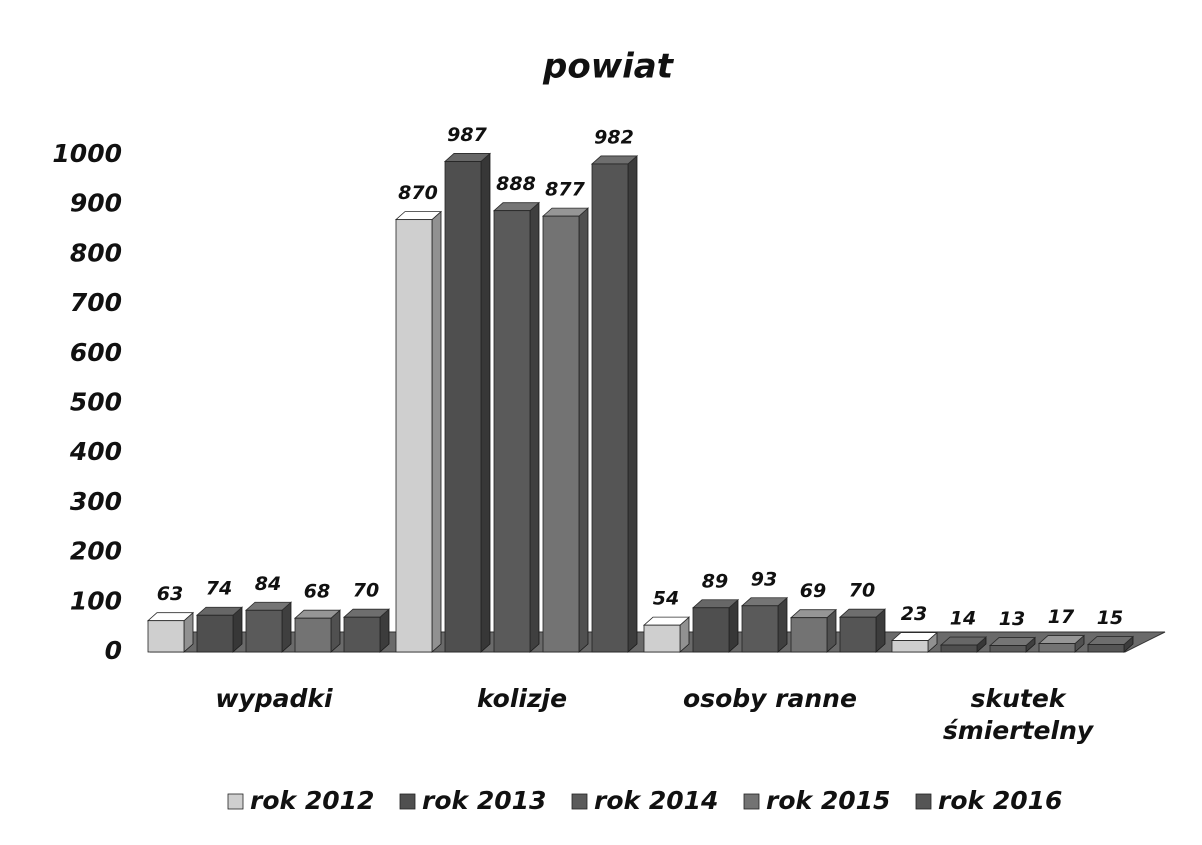 The height and width of the screenshot is (845, 1202). I want to click on data-label: 74, so click(219, 589).